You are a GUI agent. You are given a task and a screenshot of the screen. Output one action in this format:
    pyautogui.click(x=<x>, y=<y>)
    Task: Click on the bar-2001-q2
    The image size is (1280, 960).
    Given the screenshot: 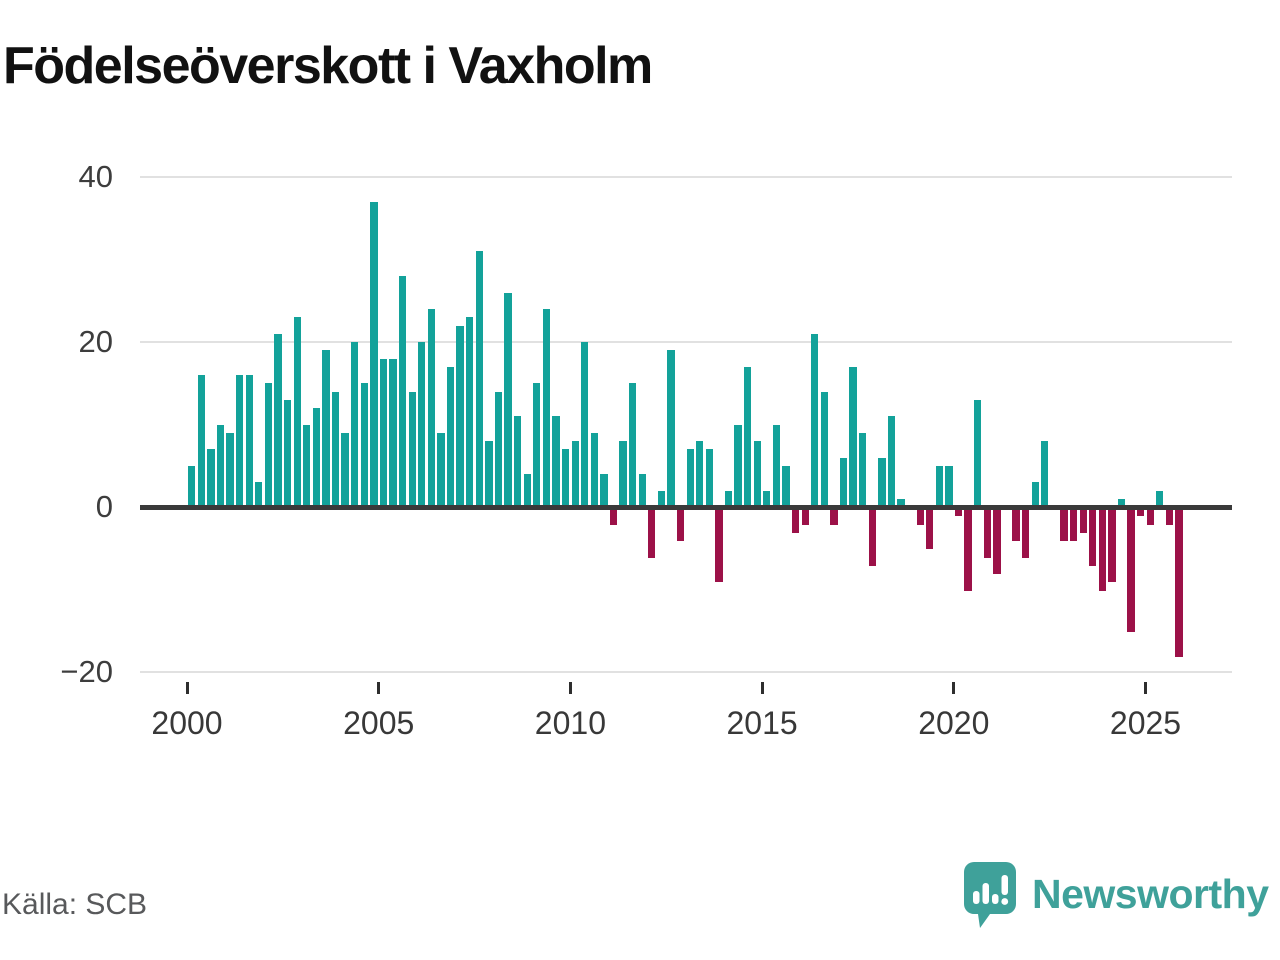 What is the action you would take?
    pyautogui.click(x=240, y=441)
    